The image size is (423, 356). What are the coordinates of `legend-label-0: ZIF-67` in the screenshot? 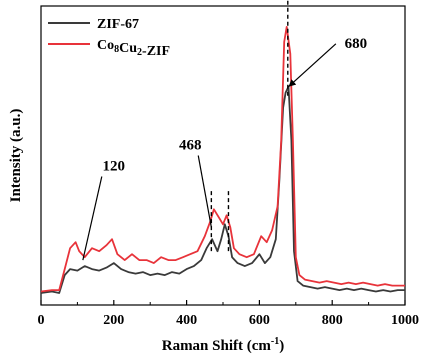 It's located at (118, 24).